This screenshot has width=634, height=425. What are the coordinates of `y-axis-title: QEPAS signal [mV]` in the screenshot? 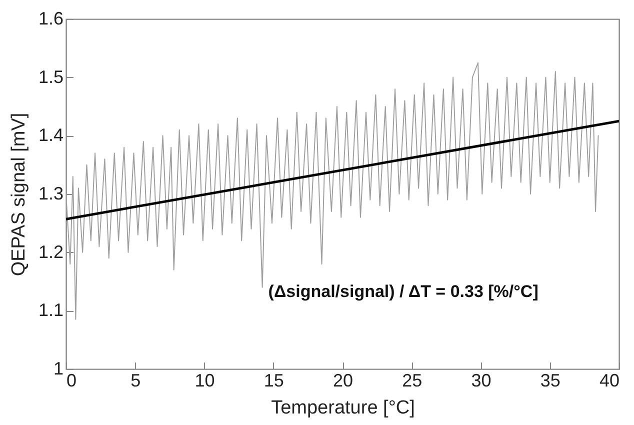 It's located at (19, 194).